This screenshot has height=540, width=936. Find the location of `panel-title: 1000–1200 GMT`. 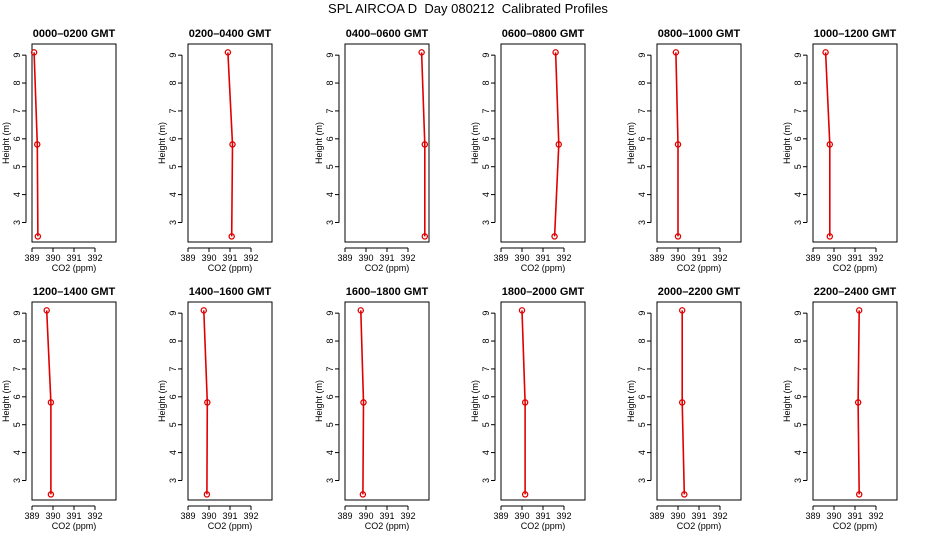

panel-title: 1000–1200 GMT is located at coordinates (855, 34).